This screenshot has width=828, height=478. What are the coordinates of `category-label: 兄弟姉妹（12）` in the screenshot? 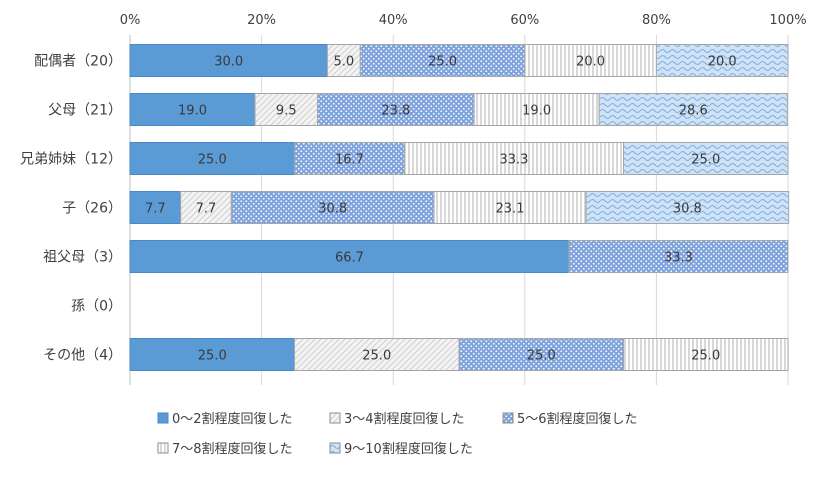 It's located at (71, 160).